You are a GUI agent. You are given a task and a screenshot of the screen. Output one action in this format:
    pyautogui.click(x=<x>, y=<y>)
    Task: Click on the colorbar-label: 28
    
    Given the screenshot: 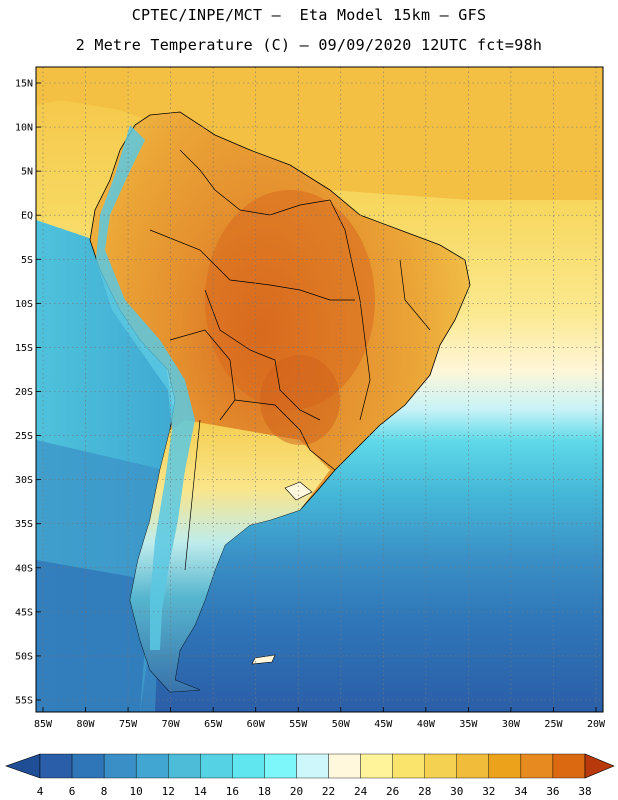 What is the action you would take?
    pyautogui.click(x=424, y=791)
    